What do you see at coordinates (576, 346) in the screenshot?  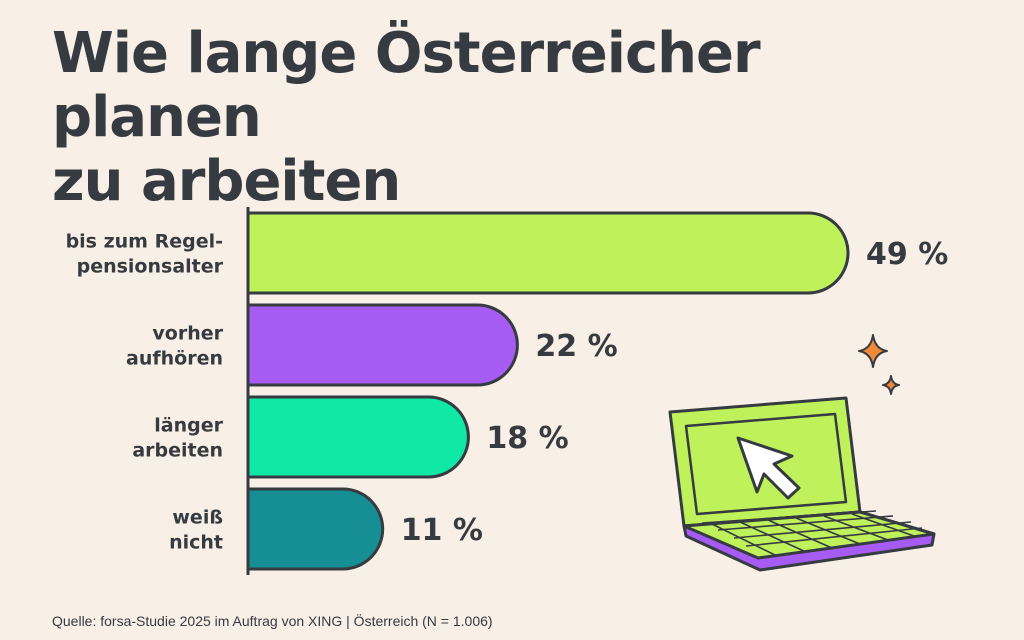 I see `value-label-1: 22 %` at bounding box center [576, 346].